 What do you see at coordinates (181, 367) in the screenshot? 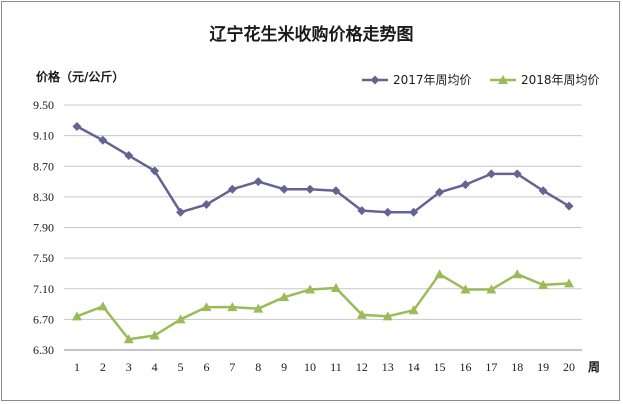
I see `x-tick-label: 5` at bounding box center [181, 367].